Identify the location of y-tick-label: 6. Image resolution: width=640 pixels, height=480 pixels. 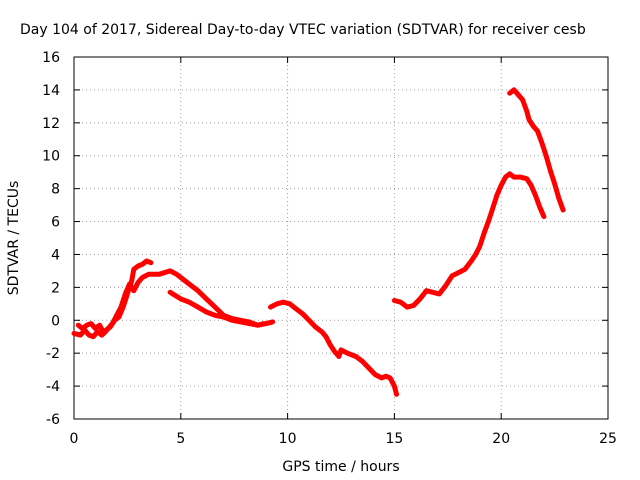
(55, 223).